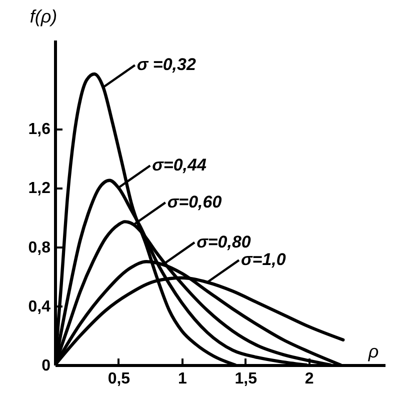  What do you see at coordinates (39, 307) in the screenshot?
I see `y-tick-label: 0,4` at bounding box center [39, 307].